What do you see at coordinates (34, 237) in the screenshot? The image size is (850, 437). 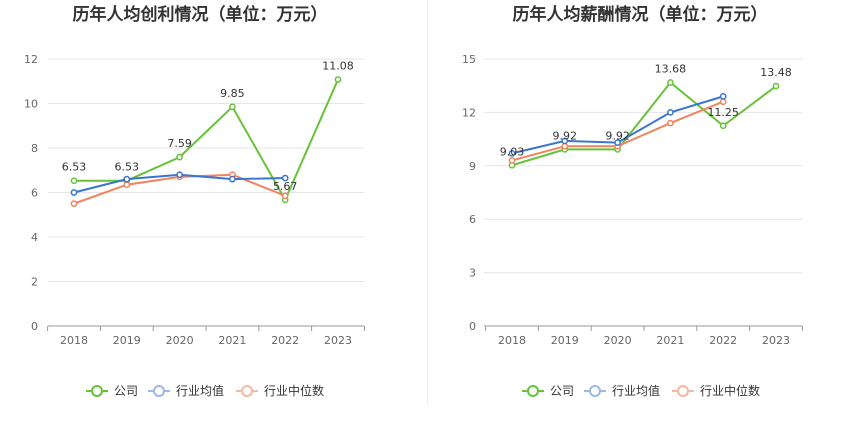 I see `y-tick-label: 4` at bounding box center [34, 237].